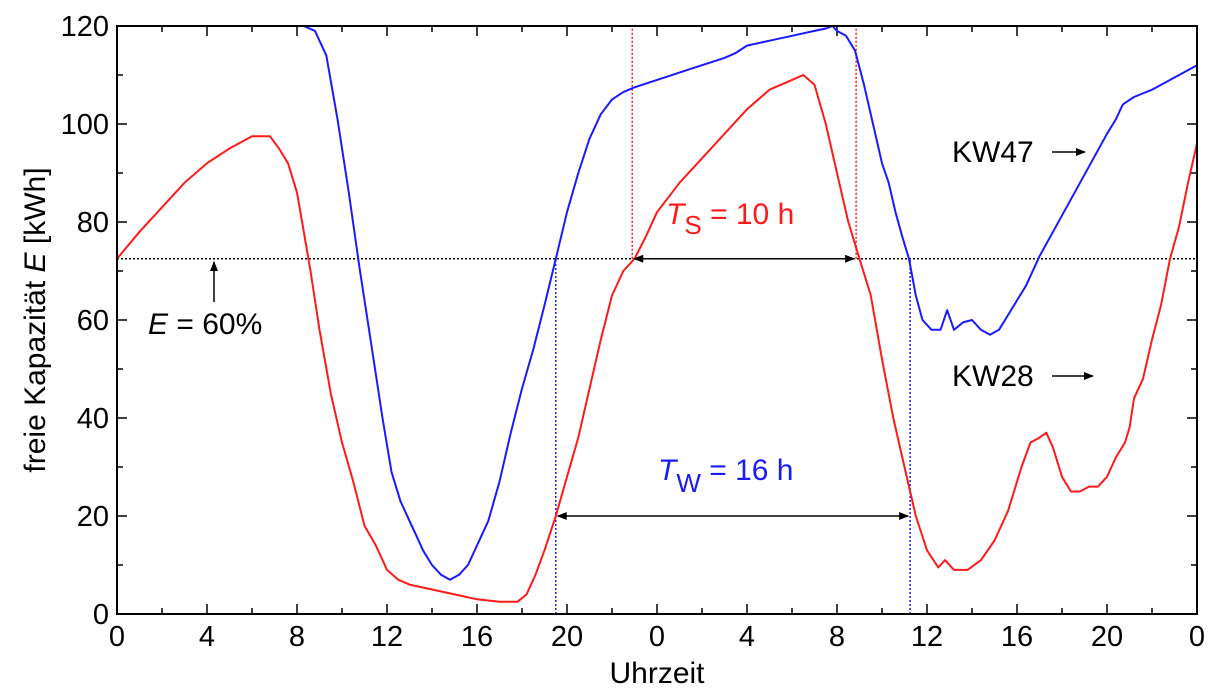 This screenshot has width=1214, height=689. What do you see at coordinates (215, 324) in the screenshot?
I see `e-rest: = 60%` at bounding box center [215, 324].